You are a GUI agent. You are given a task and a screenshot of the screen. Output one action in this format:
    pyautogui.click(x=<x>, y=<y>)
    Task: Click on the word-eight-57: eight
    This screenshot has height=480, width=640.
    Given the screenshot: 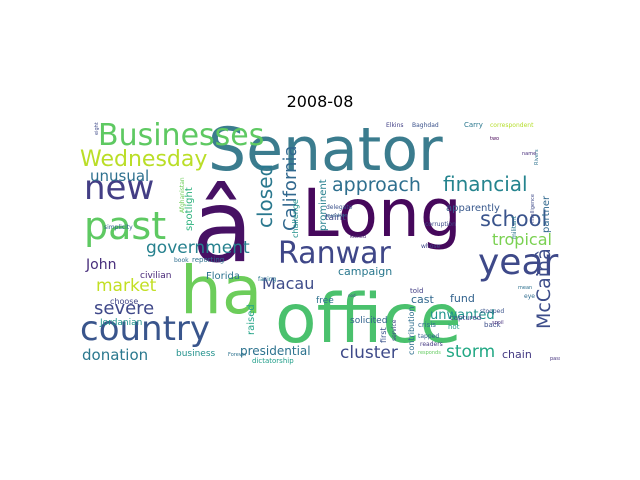 What is the action you would take?
    pyautogui.click(x=97, y=128)
    